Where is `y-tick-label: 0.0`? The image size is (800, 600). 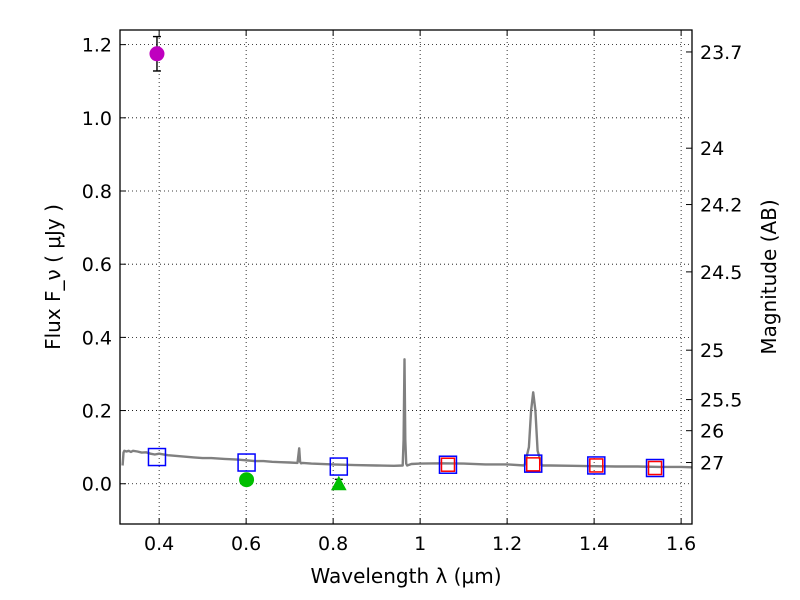 y-tick-label: 0.0 is located at coordinates (97, 485).